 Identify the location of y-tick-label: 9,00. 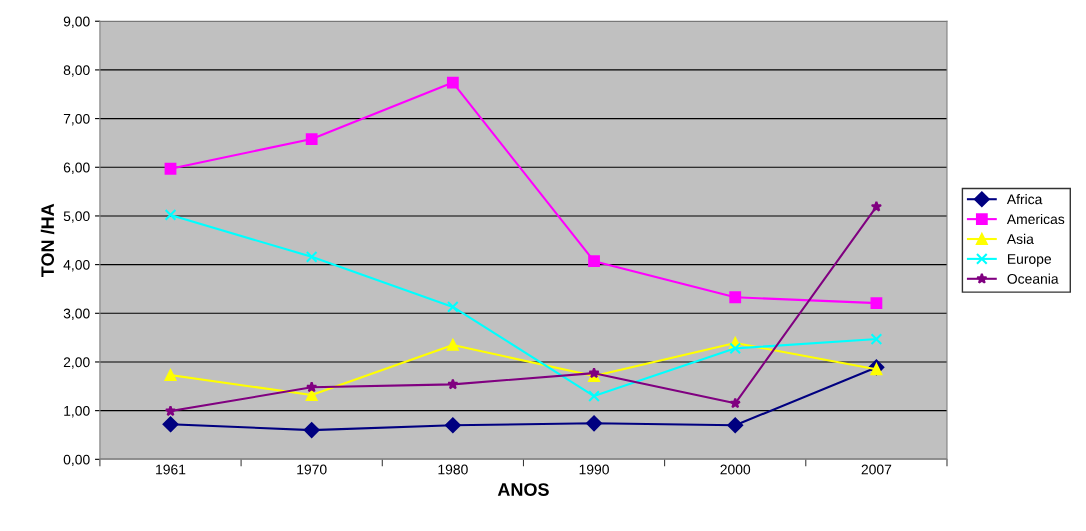
(76, 22).